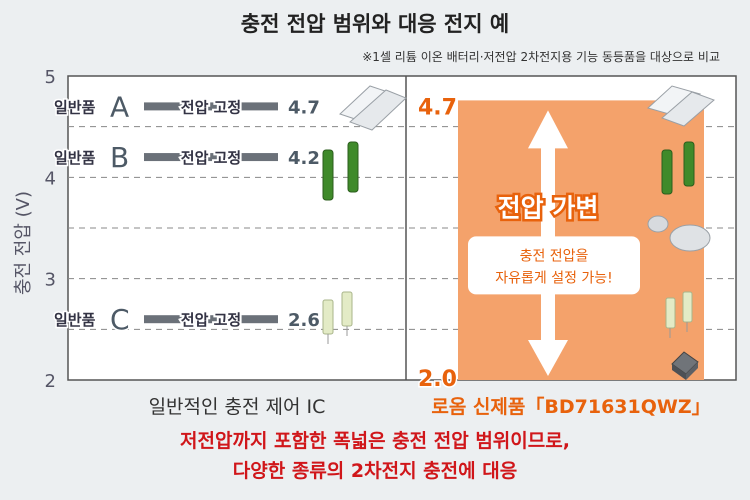 This screenshot has height=500, width=750. I want to click on right-panel-caption: 로옴 신제품「BD71631QWZ」, so click(571, 407).